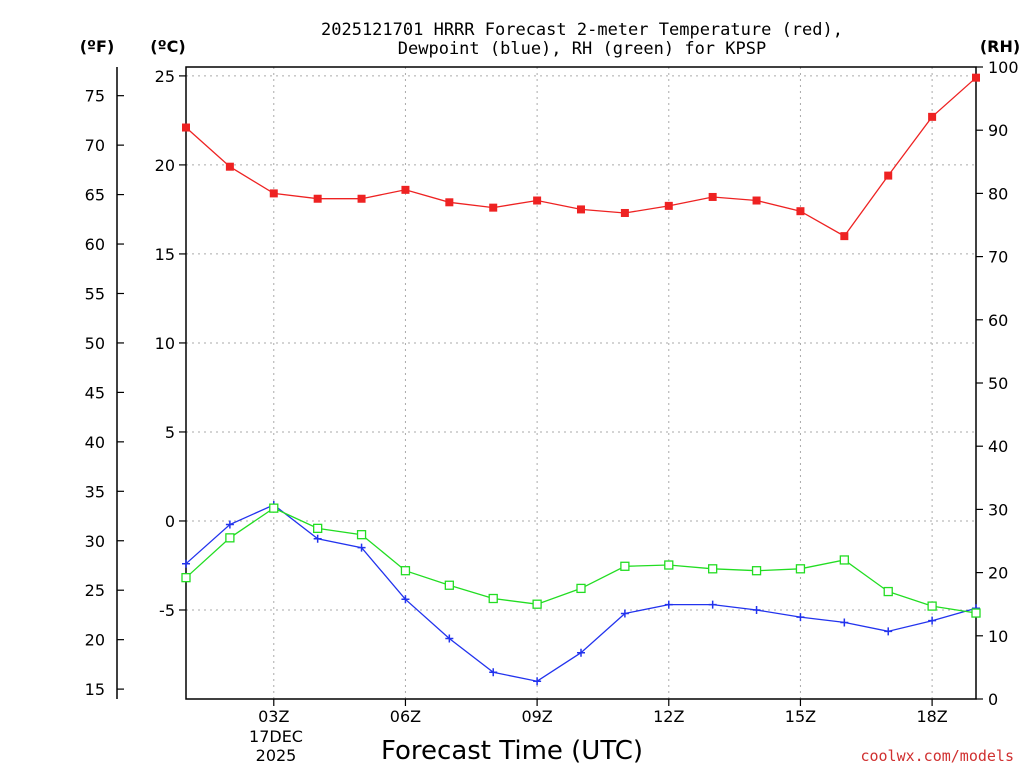 The image size is (1024, 768). Describe the element at coordinates (931, 716) in the screenshot. I see `x-tick-label: 18Z` at that location.